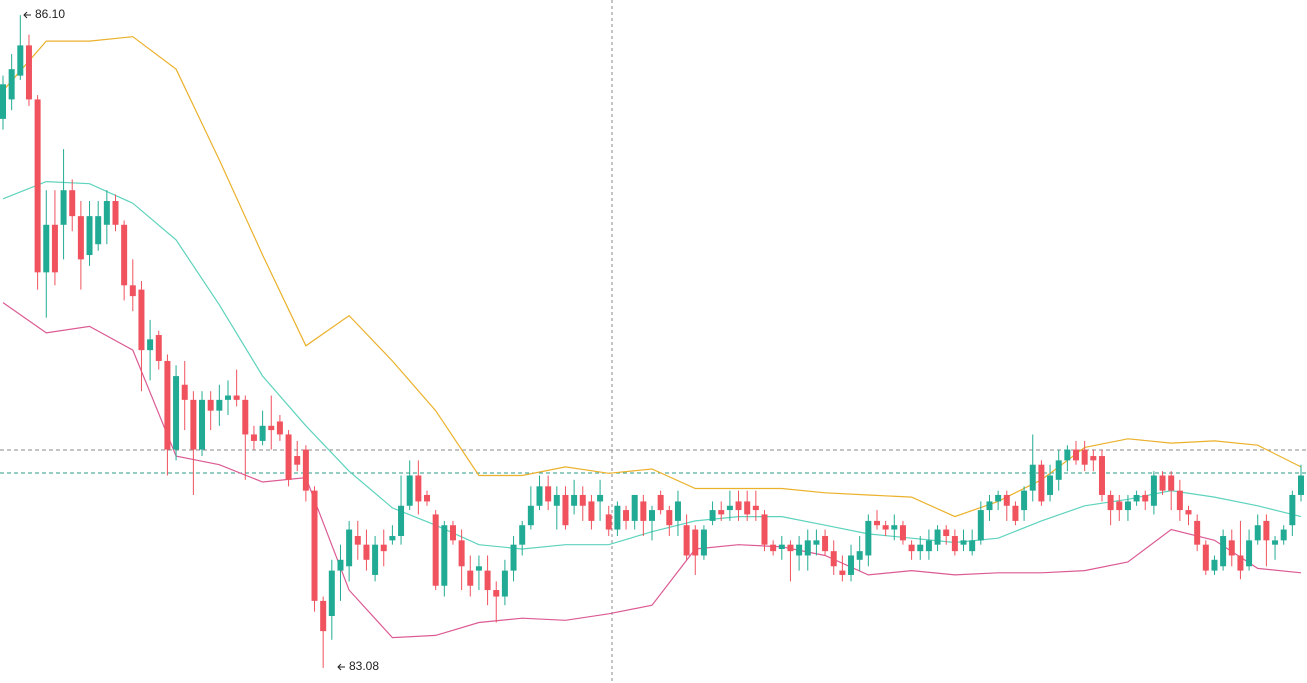 This screenshot has height=683, width=1307. I want to click on low-label: 83.08, so click(364, 666).